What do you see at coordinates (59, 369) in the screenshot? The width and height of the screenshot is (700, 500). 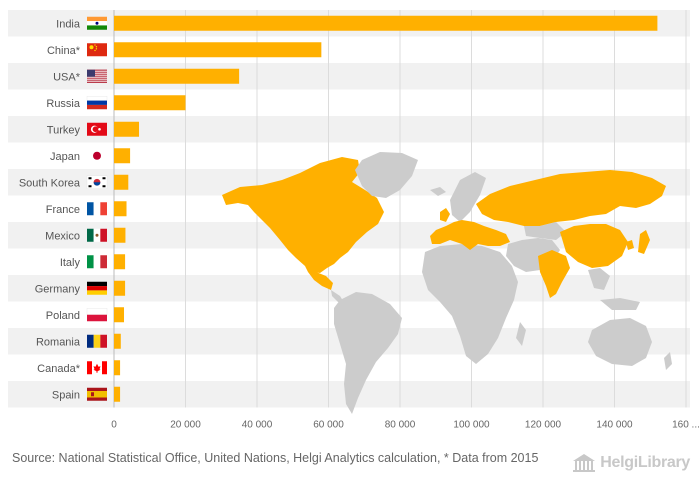 I see `category-label: Canada*` at bounding box center [59, 369].